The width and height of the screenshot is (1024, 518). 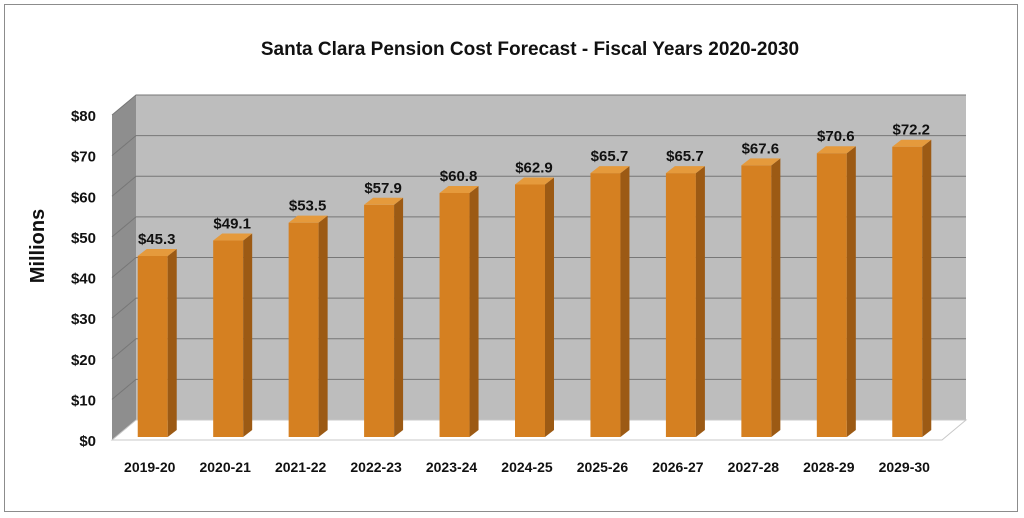 I want to click on x-tick-label: 2029-30, so click(x=905, y=467).